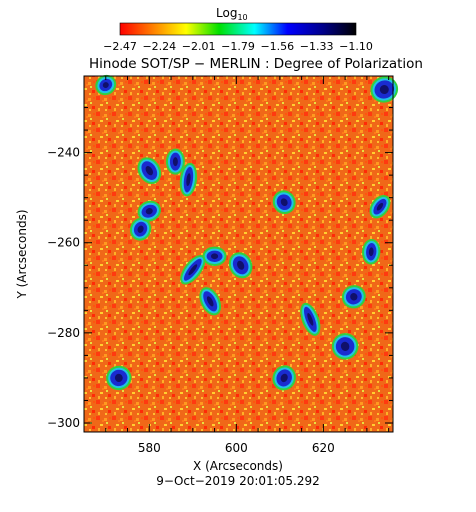 Image resolution: width=476 pixels, height=512 pixels. I want to click on colorbar-tick-label: −2.47, so click(120, 46).